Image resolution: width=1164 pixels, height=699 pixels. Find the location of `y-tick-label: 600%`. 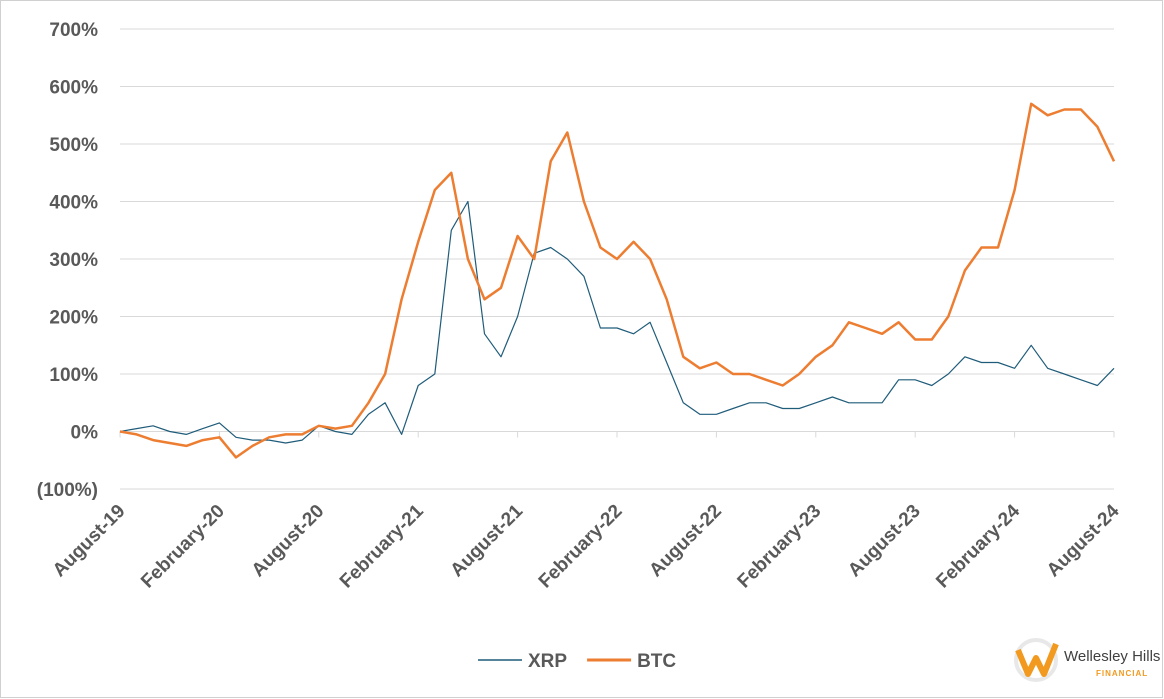

y-tick-label: 600% is located at coordinates (73, 88).